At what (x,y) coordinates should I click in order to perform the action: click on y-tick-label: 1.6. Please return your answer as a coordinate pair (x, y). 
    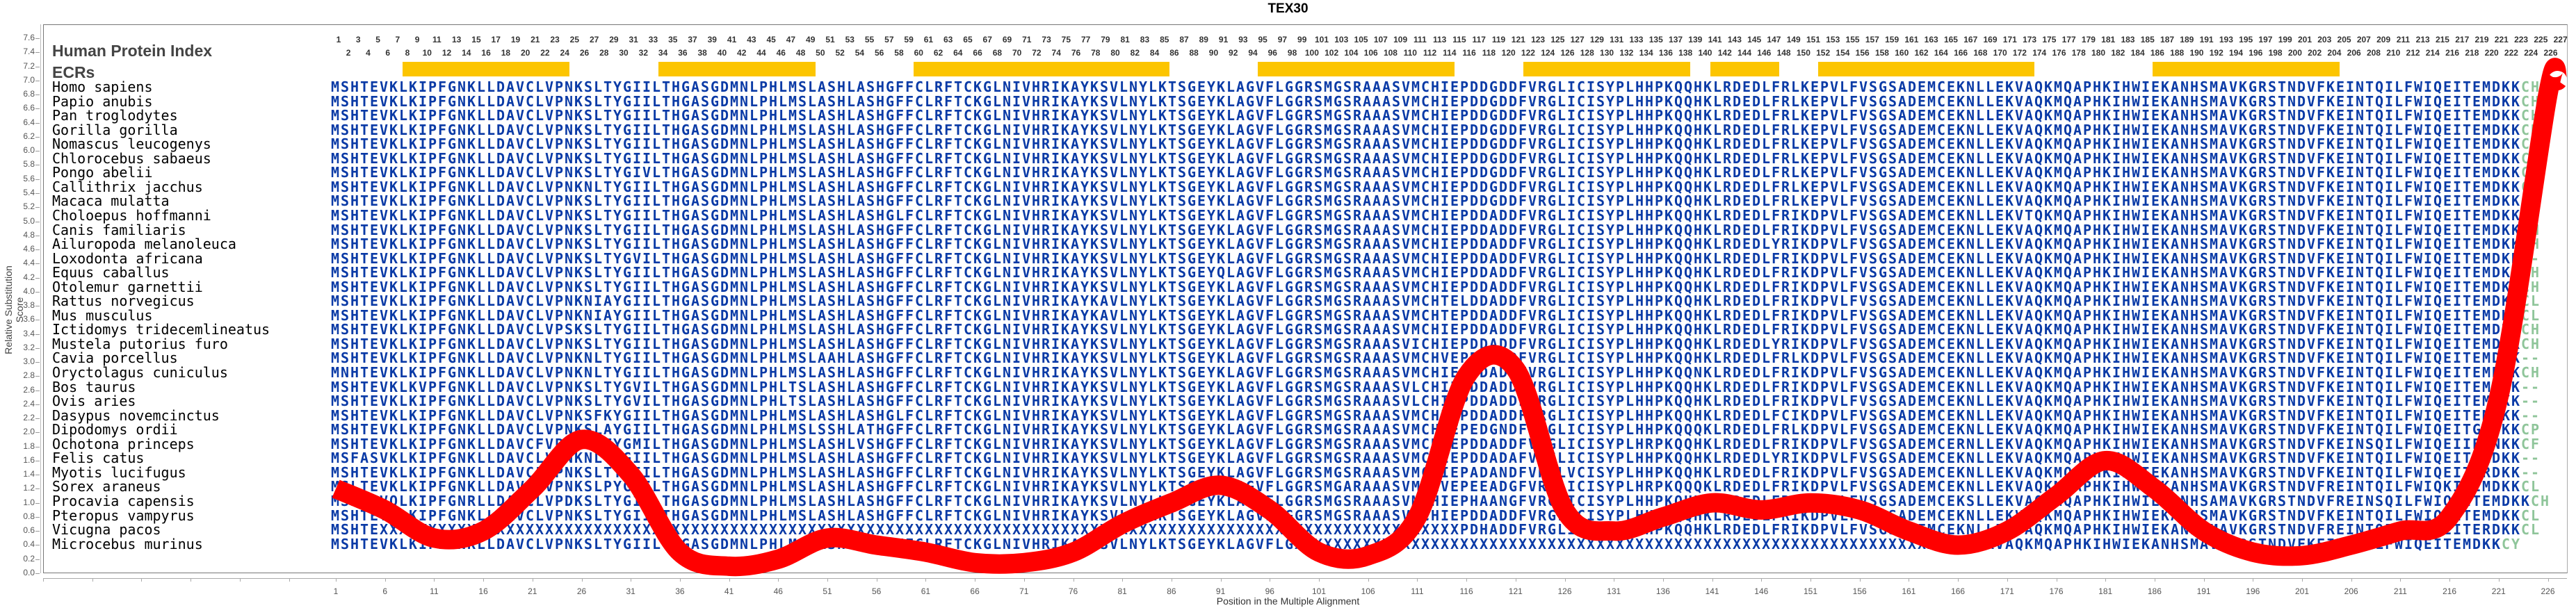
    Looking at the image, I should click on (29, 459).